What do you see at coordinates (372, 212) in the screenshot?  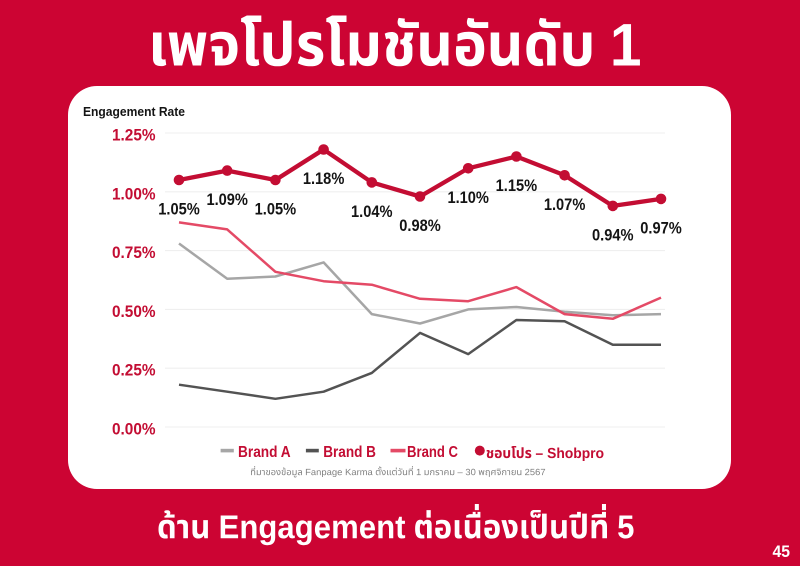 I see `svg-text: 1.04%` at bounding box center [372, 212].